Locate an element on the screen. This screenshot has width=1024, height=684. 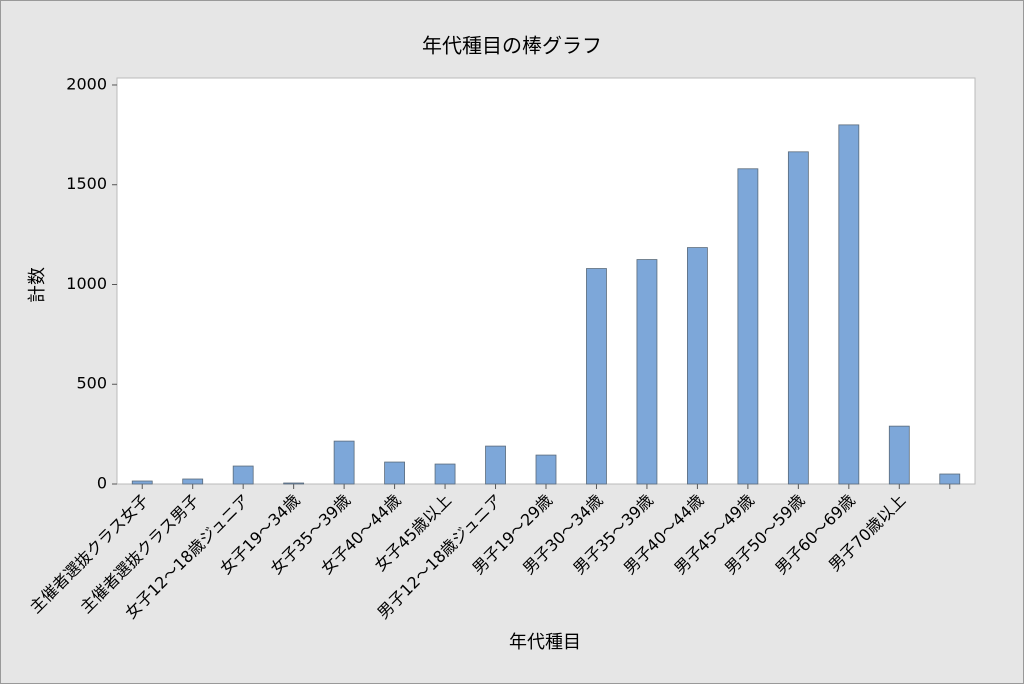
y-tick-label: 0 is located at coordinates (102, 483).